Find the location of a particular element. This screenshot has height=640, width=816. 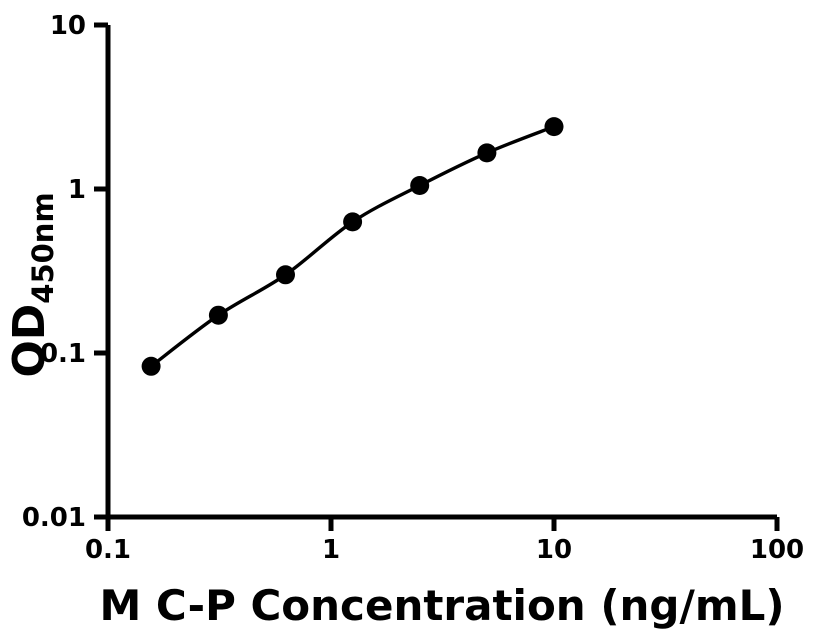

y-tick-label: 0.01 is located at coordinates (54, 518).